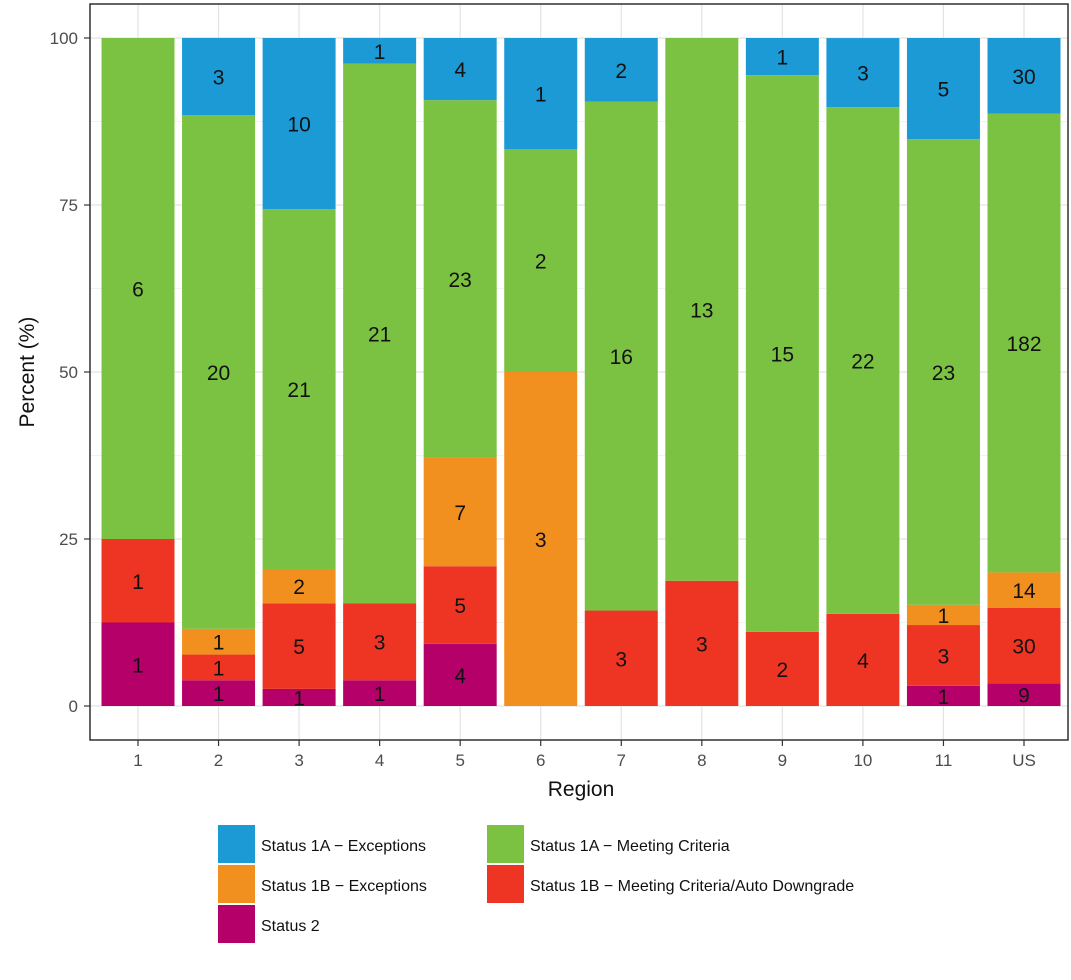 This screenshot has height=980, width=1071. Describe the element at coordinates (1023, 344) in the screenshot. I see `bar-value-label: 182` at that location.